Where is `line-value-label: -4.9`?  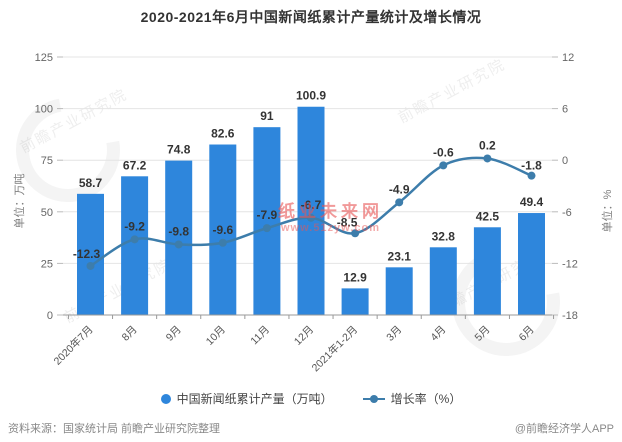 line-value-label: -4.9 is located at coordinates (399, 189).